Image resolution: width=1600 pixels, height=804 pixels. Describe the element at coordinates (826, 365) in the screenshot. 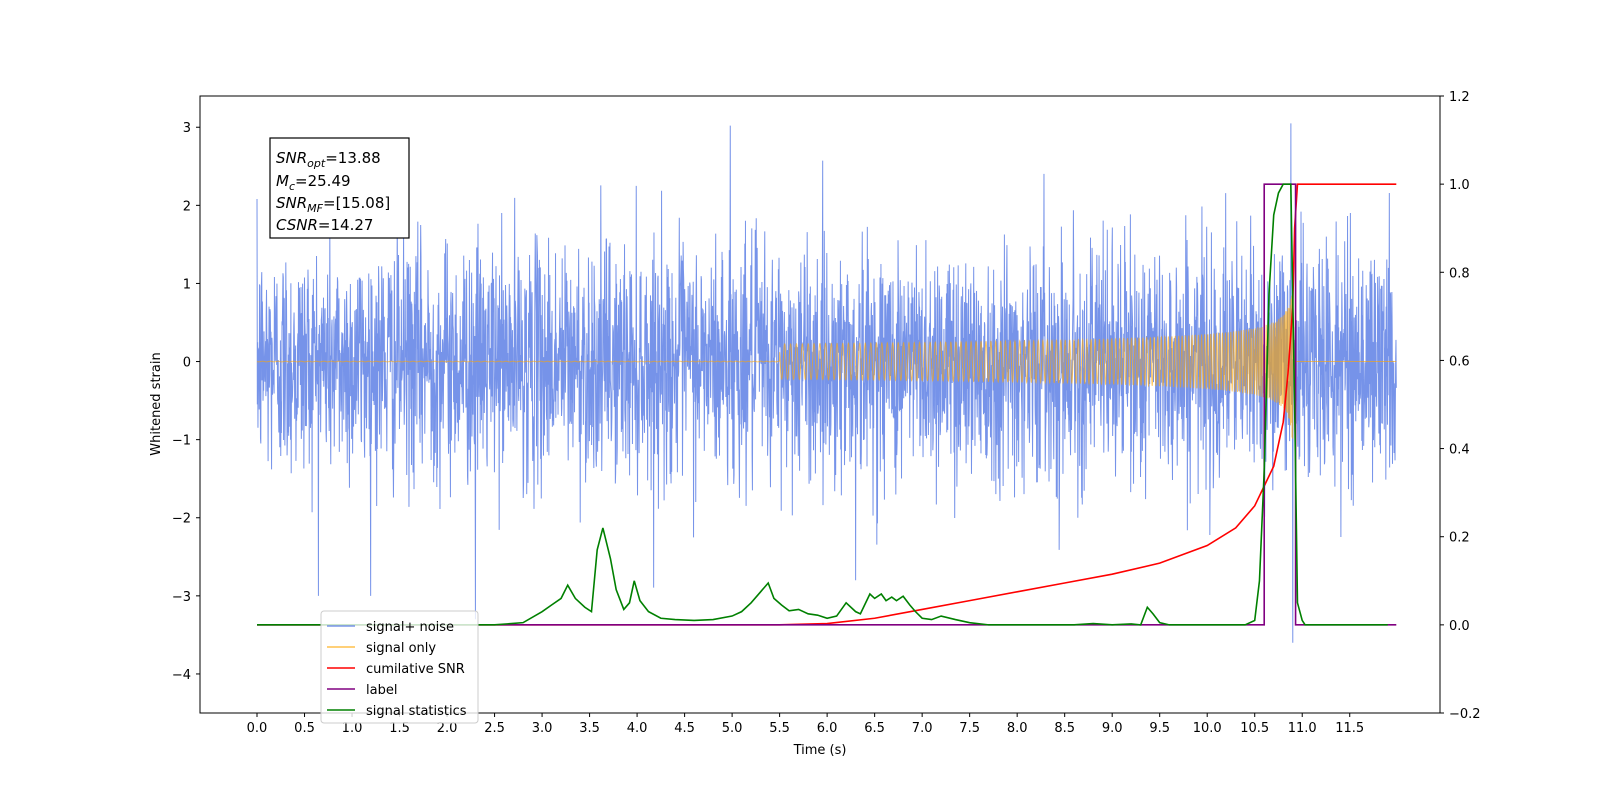

I see `series-signal-only` at that location.